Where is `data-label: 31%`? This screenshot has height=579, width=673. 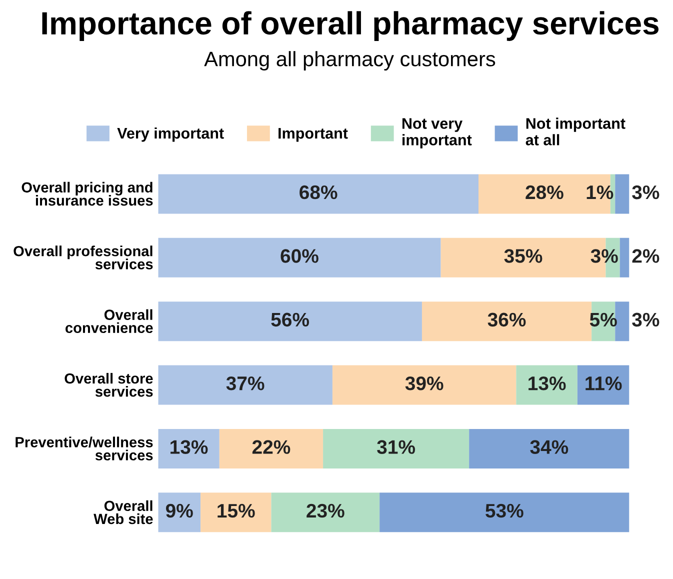
data-label: 31% is located at coordinates (396, 447).